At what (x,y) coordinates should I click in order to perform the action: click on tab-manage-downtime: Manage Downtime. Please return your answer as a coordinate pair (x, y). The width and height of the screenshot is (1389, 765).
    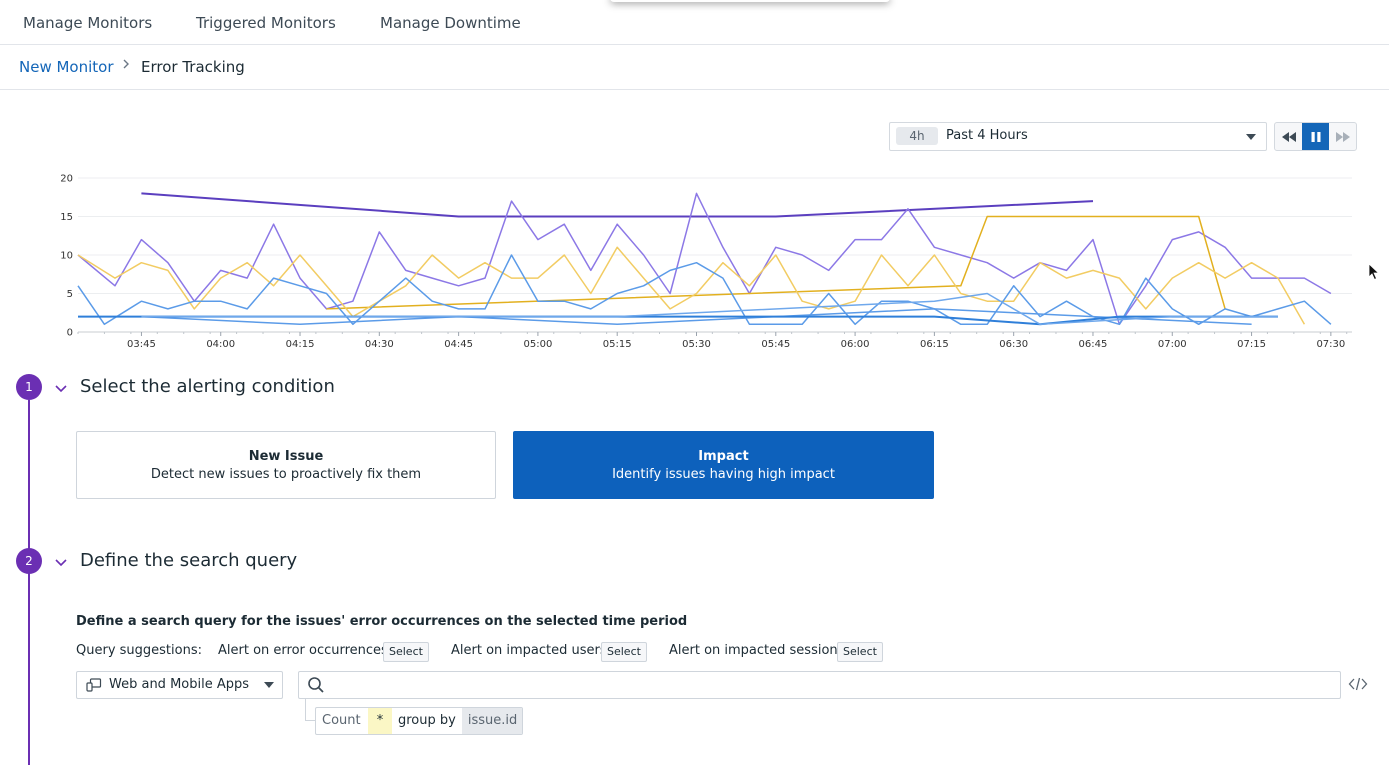
    Looking at the image, I should click on (450, 23).